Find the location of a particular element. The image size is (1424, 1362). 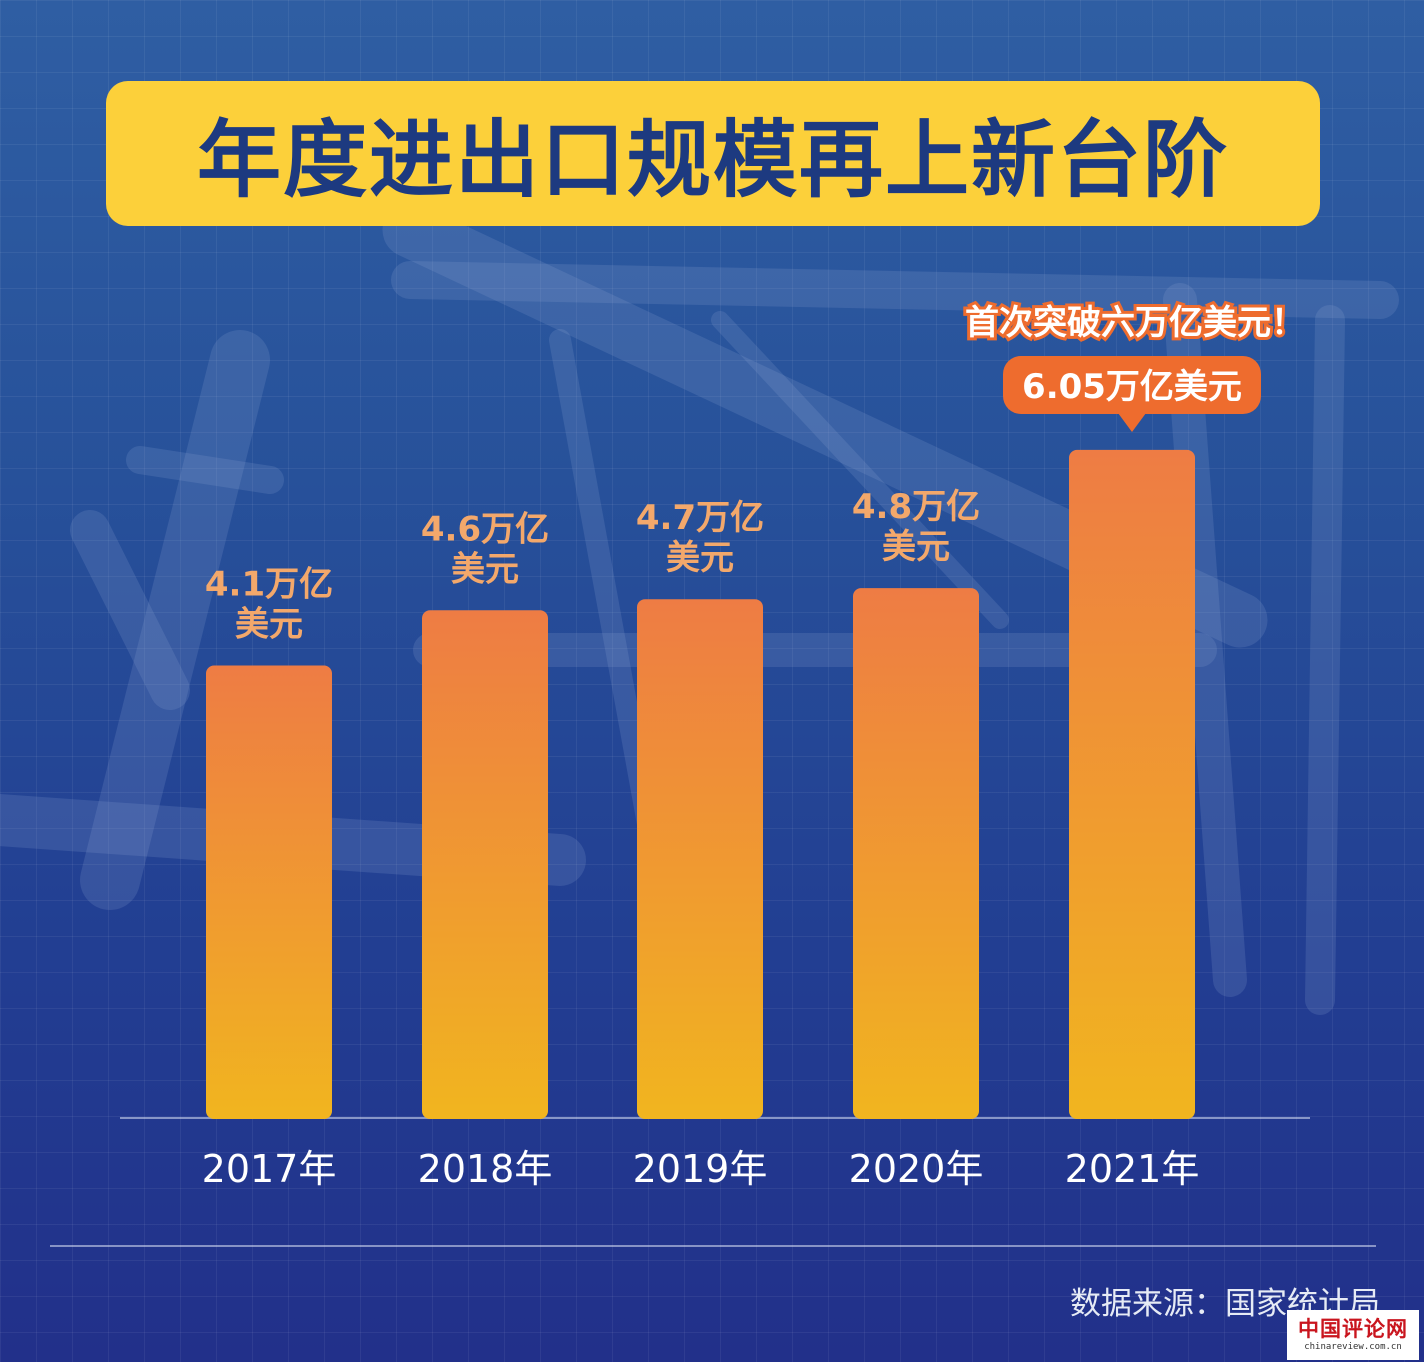

x-tick-label: 2018年 is located at coordinates (485, 1169).